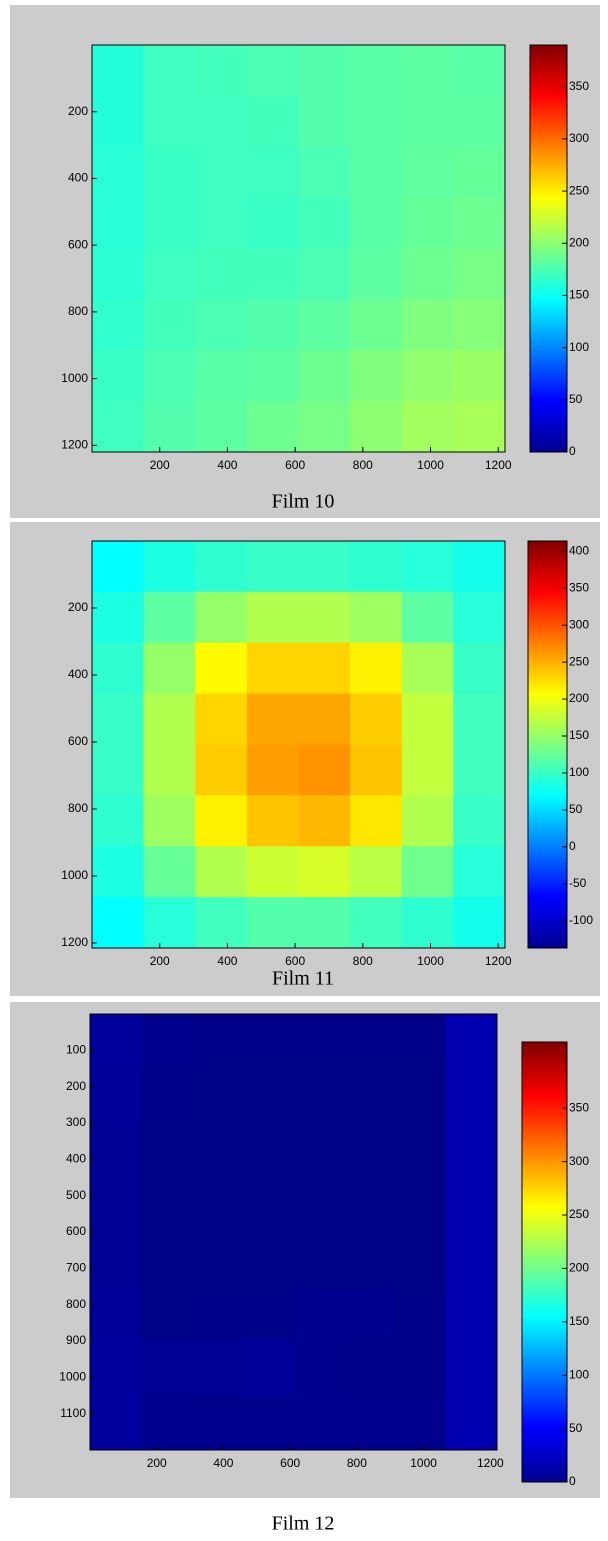  What do you see at coordinates (579, 295) in the screenshot?
I see `colorbar-tick-label: 150` at bounding box center [579, 295].